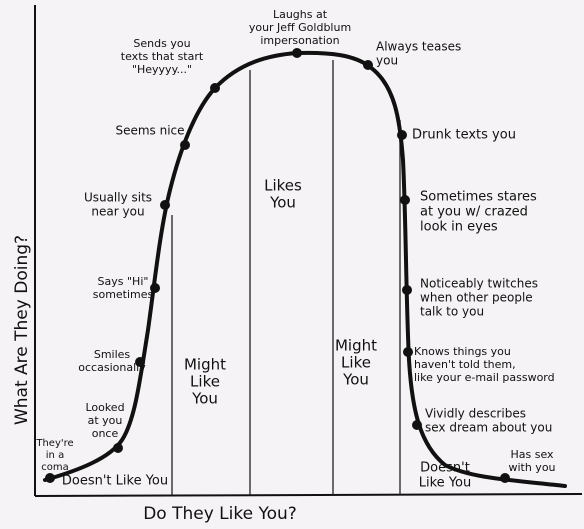  What do you see at coordinates (308, 495) in the screenshot?
I see `x-axis` at bounding box center [308, 495].